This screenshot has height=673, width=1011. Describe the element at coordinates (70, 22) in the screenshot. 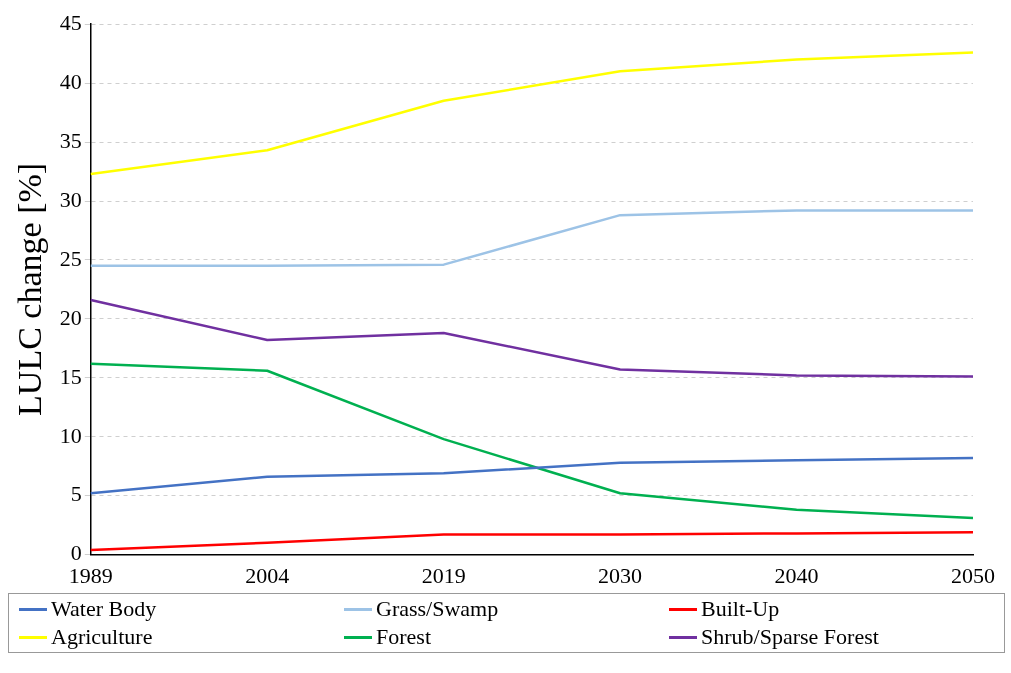

I see `y-tick-label: 45` at that location.